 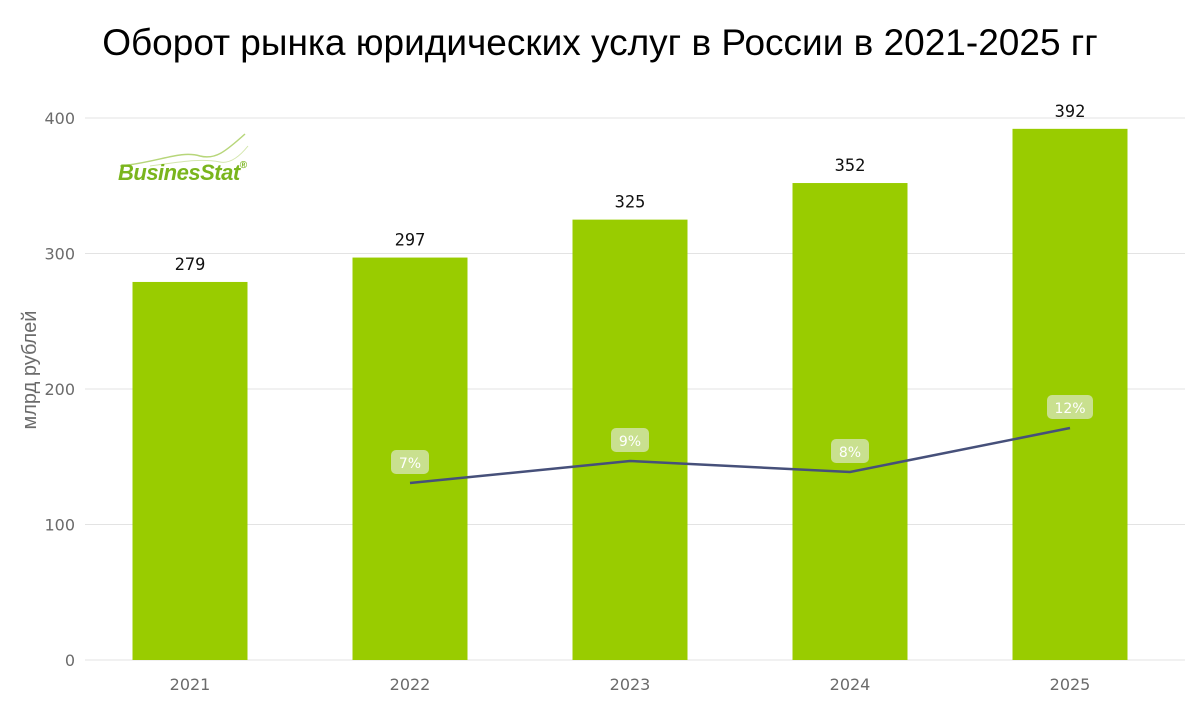 What do you see at coordinates (182, 172) in the screenshot?
I see `logo-text: BusinesStat®` at bounding box center [182, 172].